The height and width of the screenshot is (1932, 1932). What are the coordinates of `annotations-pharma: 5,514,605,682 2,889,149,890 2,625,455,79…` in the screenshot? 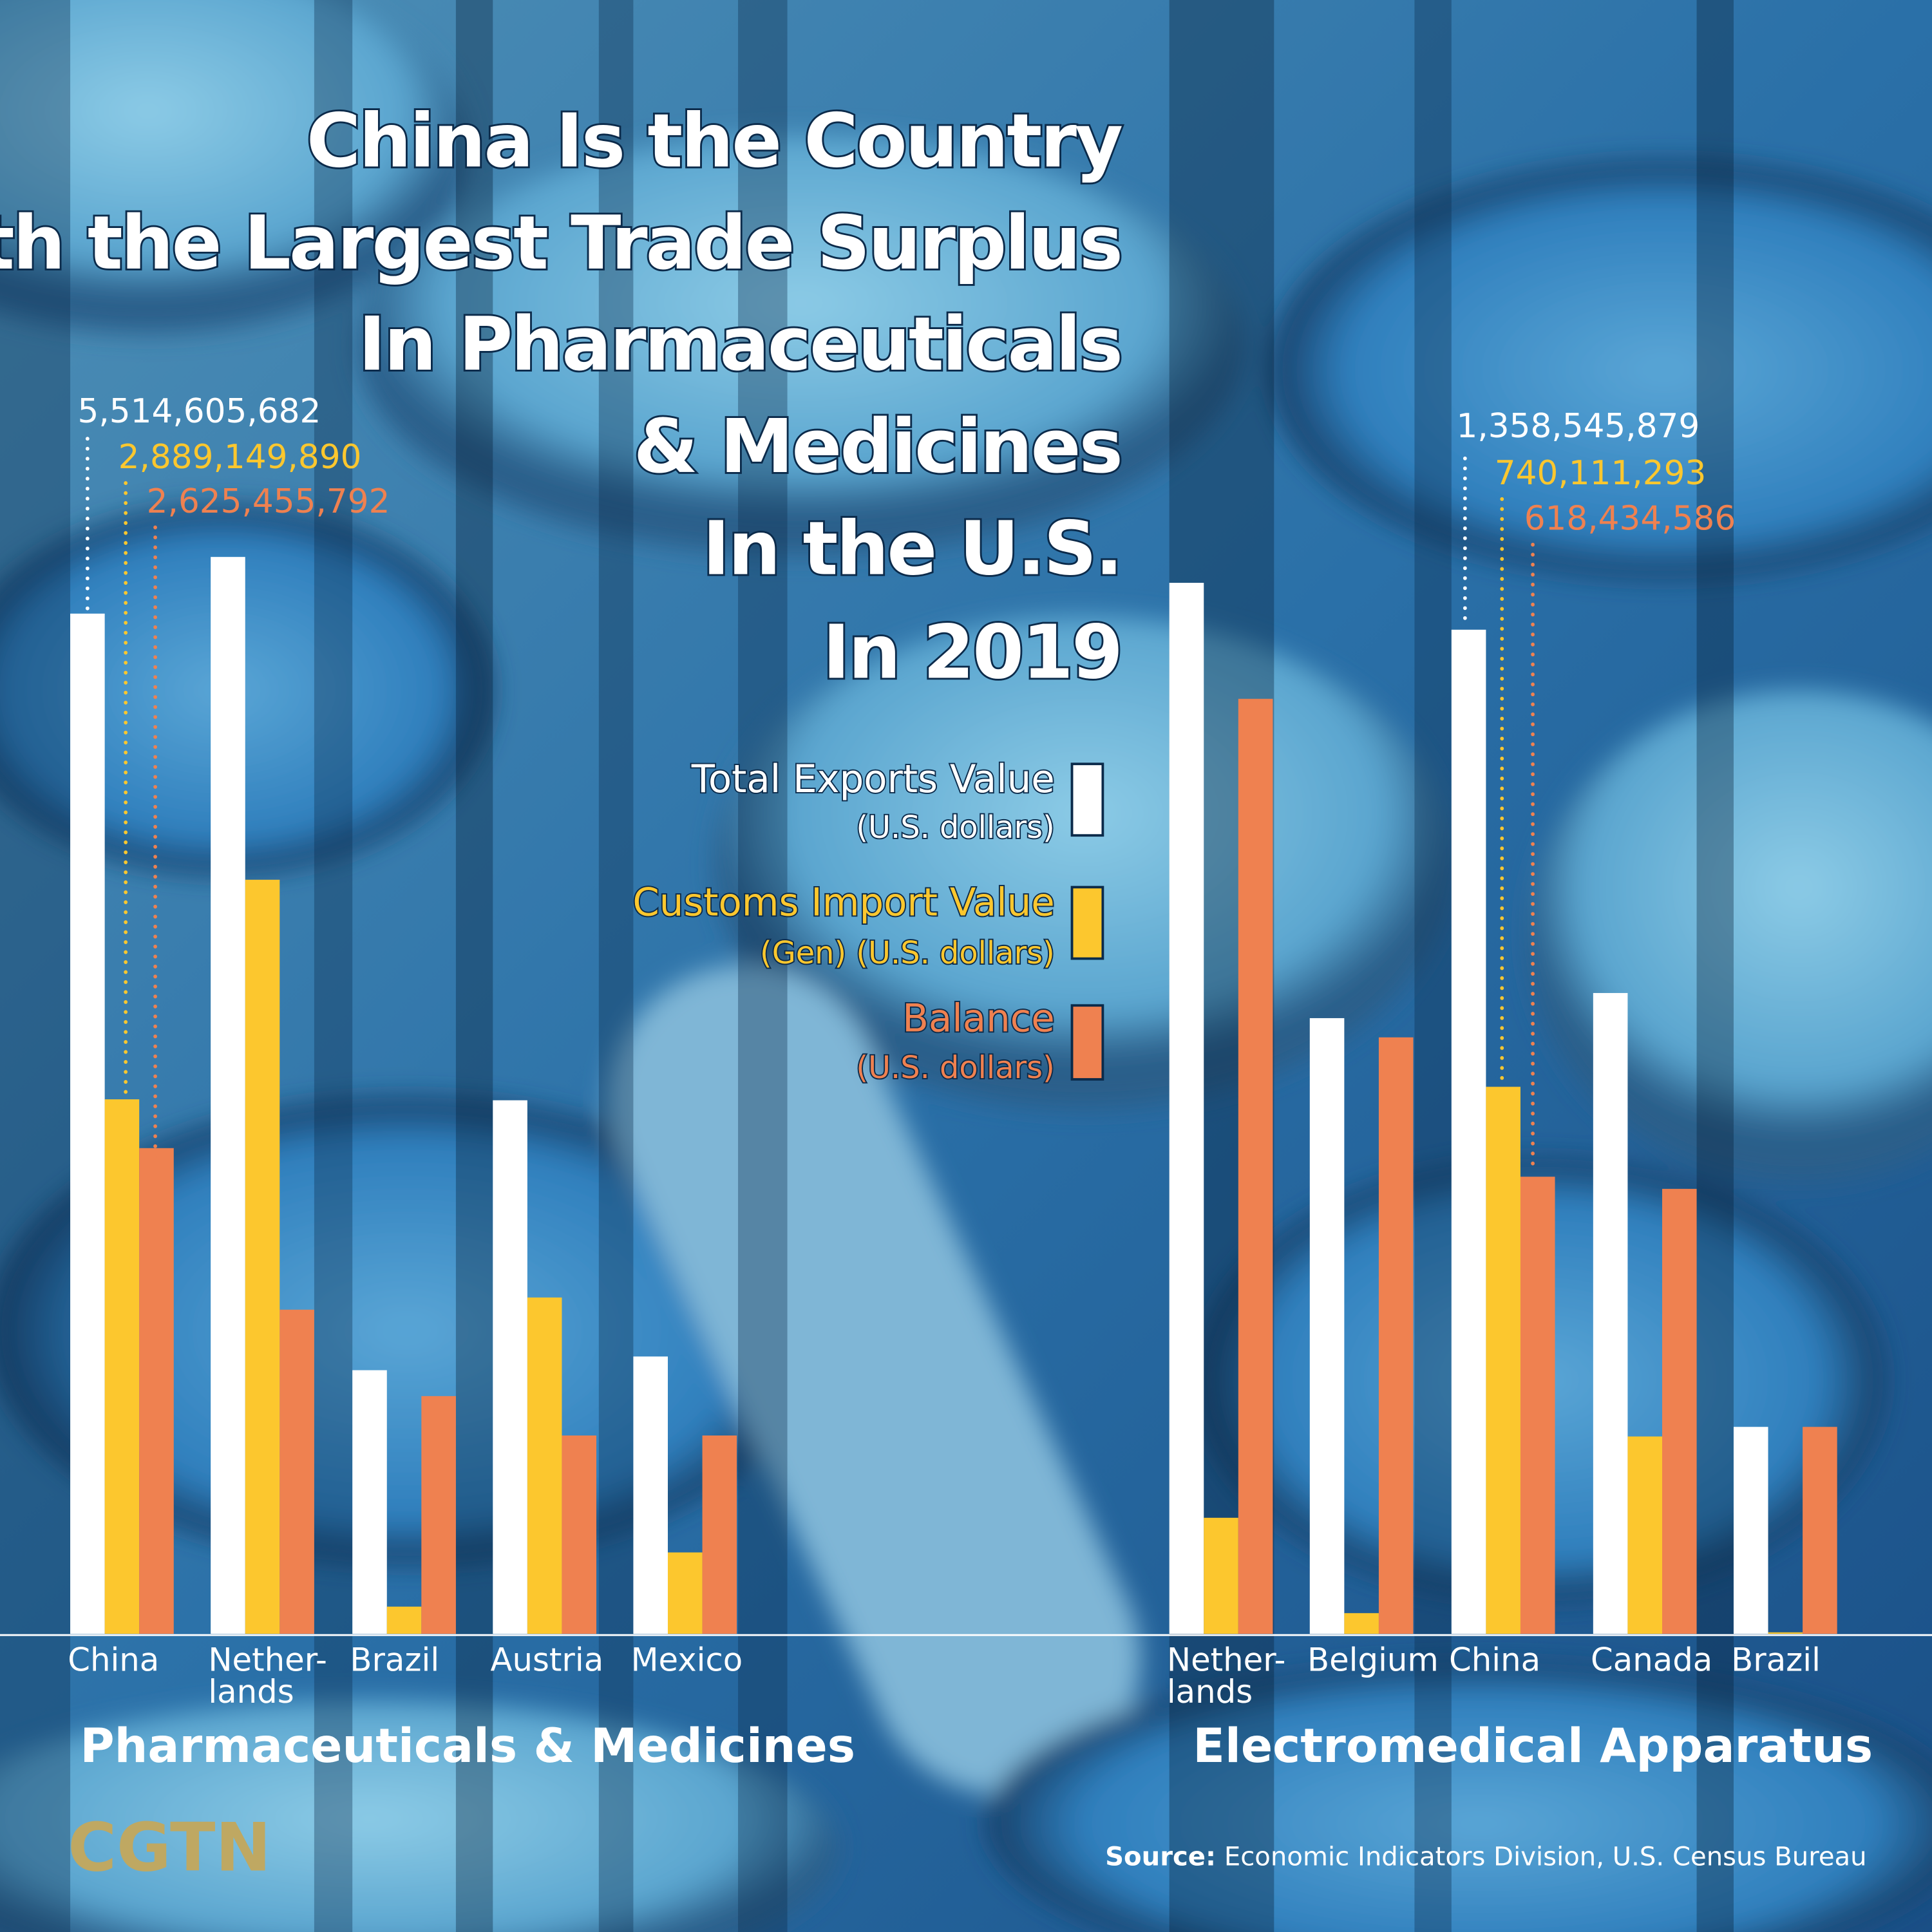 It's located at (234, 776).